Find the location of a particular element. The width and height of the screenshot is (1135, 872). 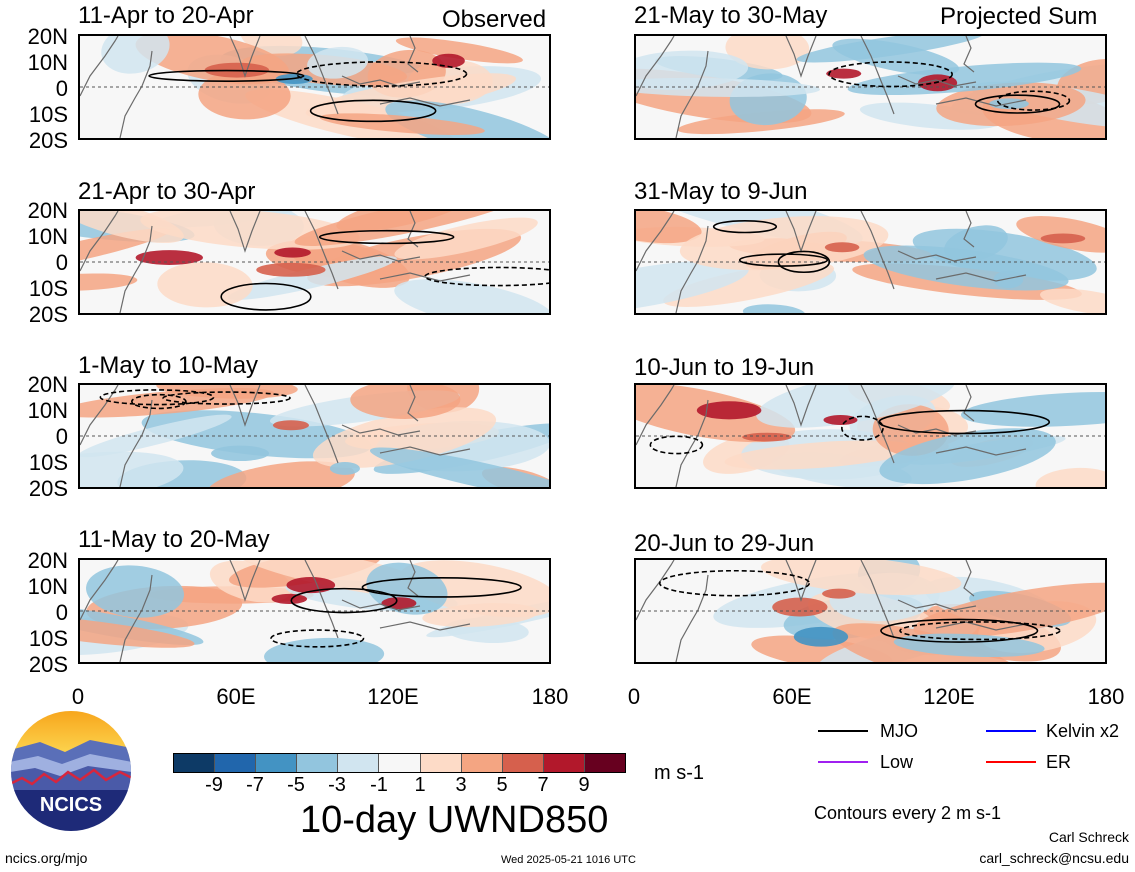

colorbar-label: 7 is located at coordinates (543, 785).